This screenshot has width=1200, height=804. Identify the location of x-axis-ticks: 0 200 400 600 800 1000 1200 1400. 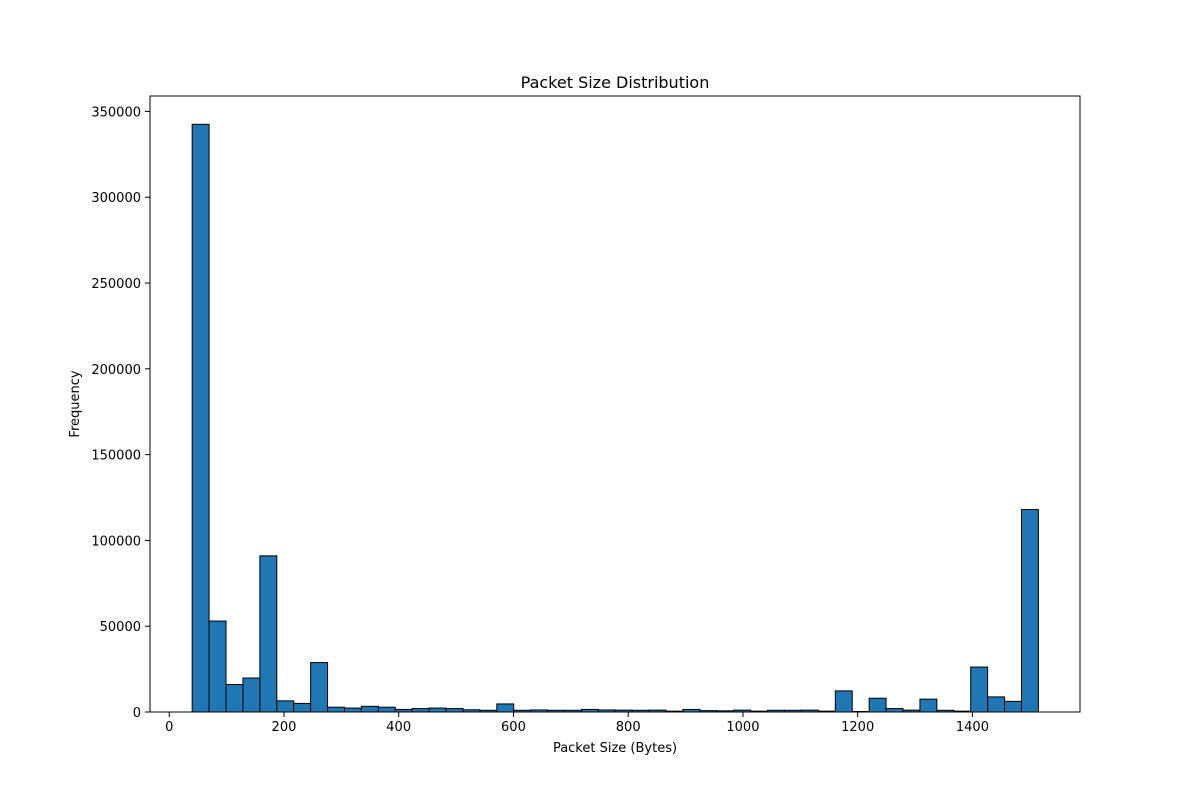
(577, 723).